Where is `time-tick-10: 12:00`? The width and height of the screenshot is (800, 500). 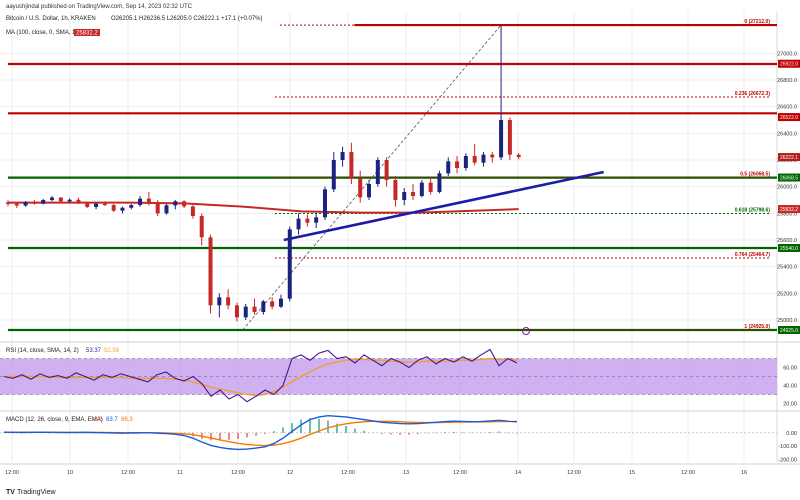
time-tick-10: 12:00 is located at coordinates (574, 473).